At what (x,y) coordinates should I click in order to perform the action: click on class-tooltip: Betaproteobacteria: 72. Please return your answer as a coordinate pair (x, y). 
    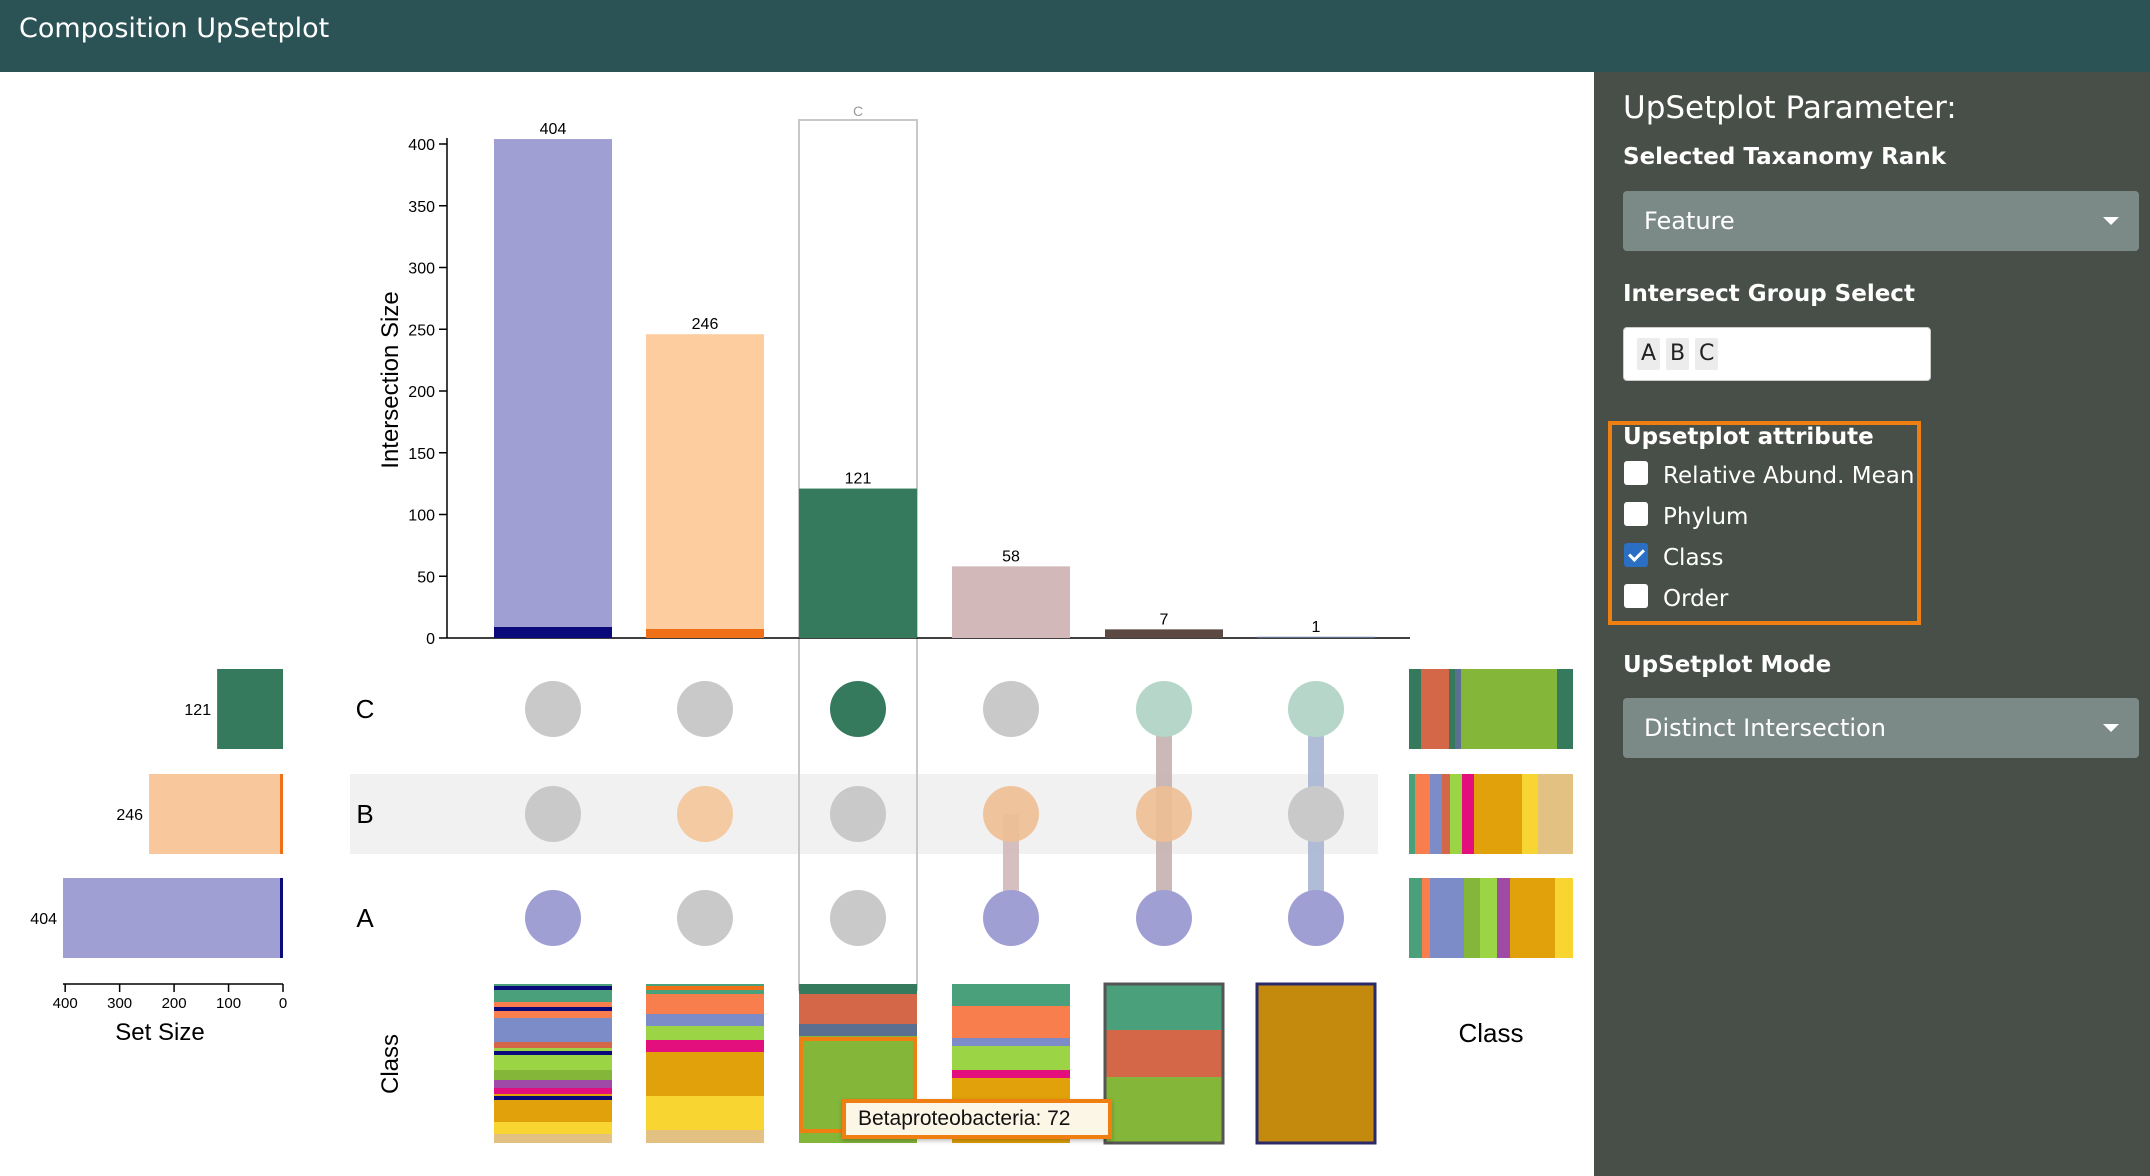
    Looking at the image, I should click on (977, 1119).